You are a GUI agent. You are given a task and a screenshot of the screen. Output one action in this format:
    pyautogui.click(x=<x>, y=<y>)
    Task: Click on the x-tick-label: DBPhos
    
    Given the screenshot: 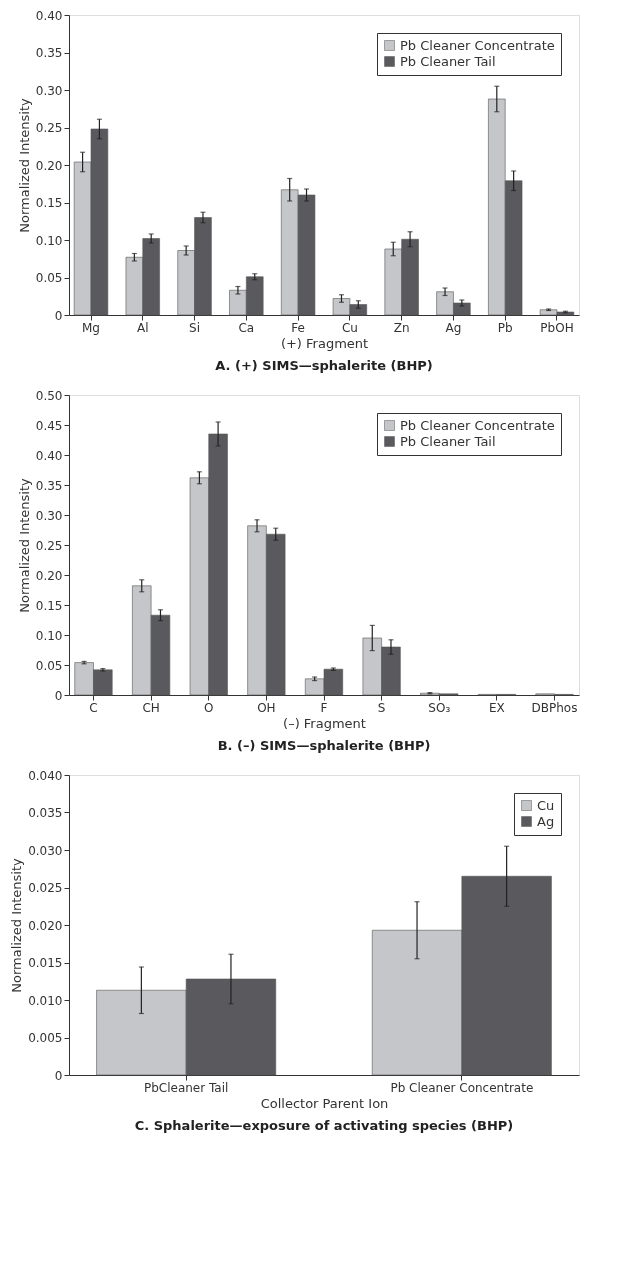 What is the action you would take?
    pyautogui.click(x=554, y=707)
    